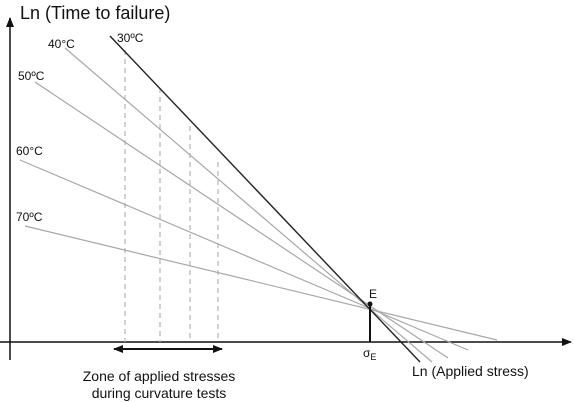 The height and width of the screenshot is (402, 574). What do you see at coordinates (373, 294) in the screenshot?
I see `point-e-label: E` at bounding box center [373, 294].